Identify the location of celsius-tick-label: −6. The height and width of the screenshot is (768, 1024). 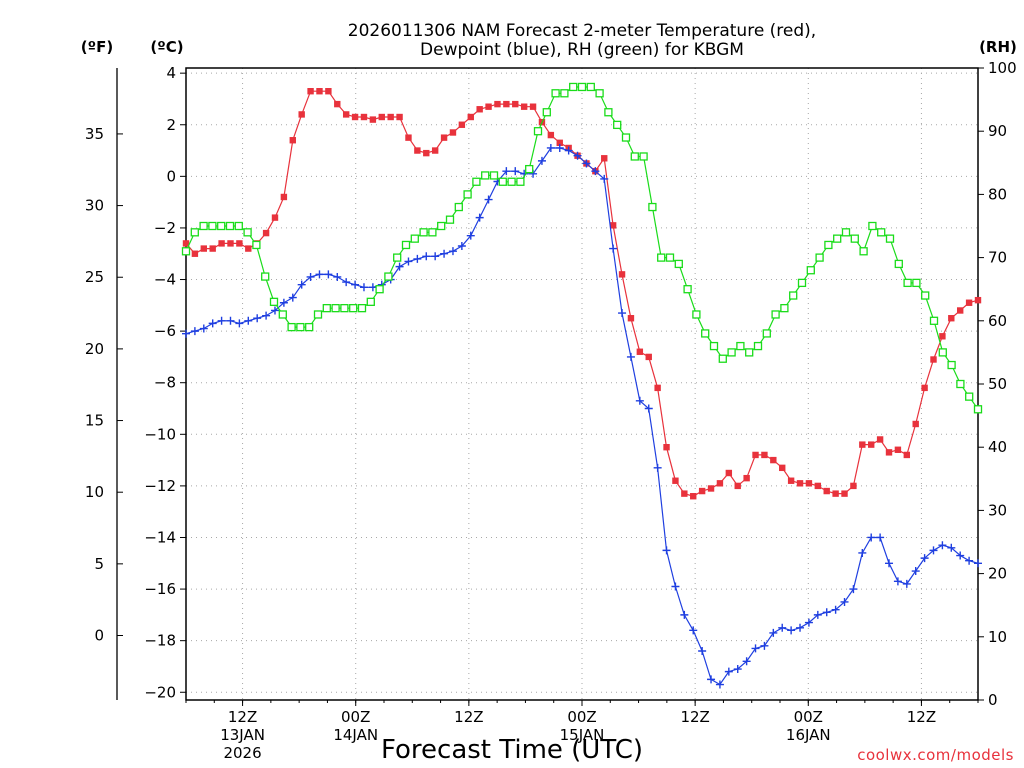
(165, 331).